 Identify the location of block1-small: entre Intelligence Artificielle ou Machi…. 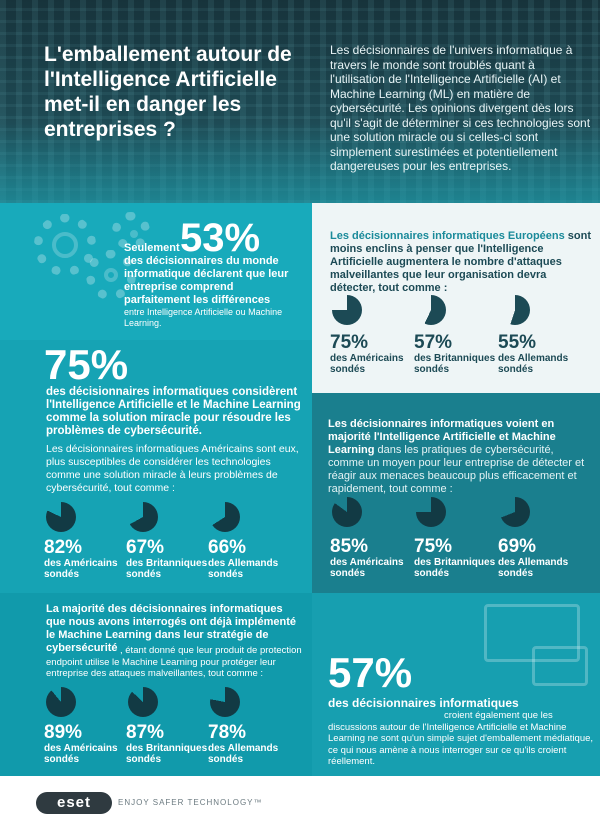
(203, 317).